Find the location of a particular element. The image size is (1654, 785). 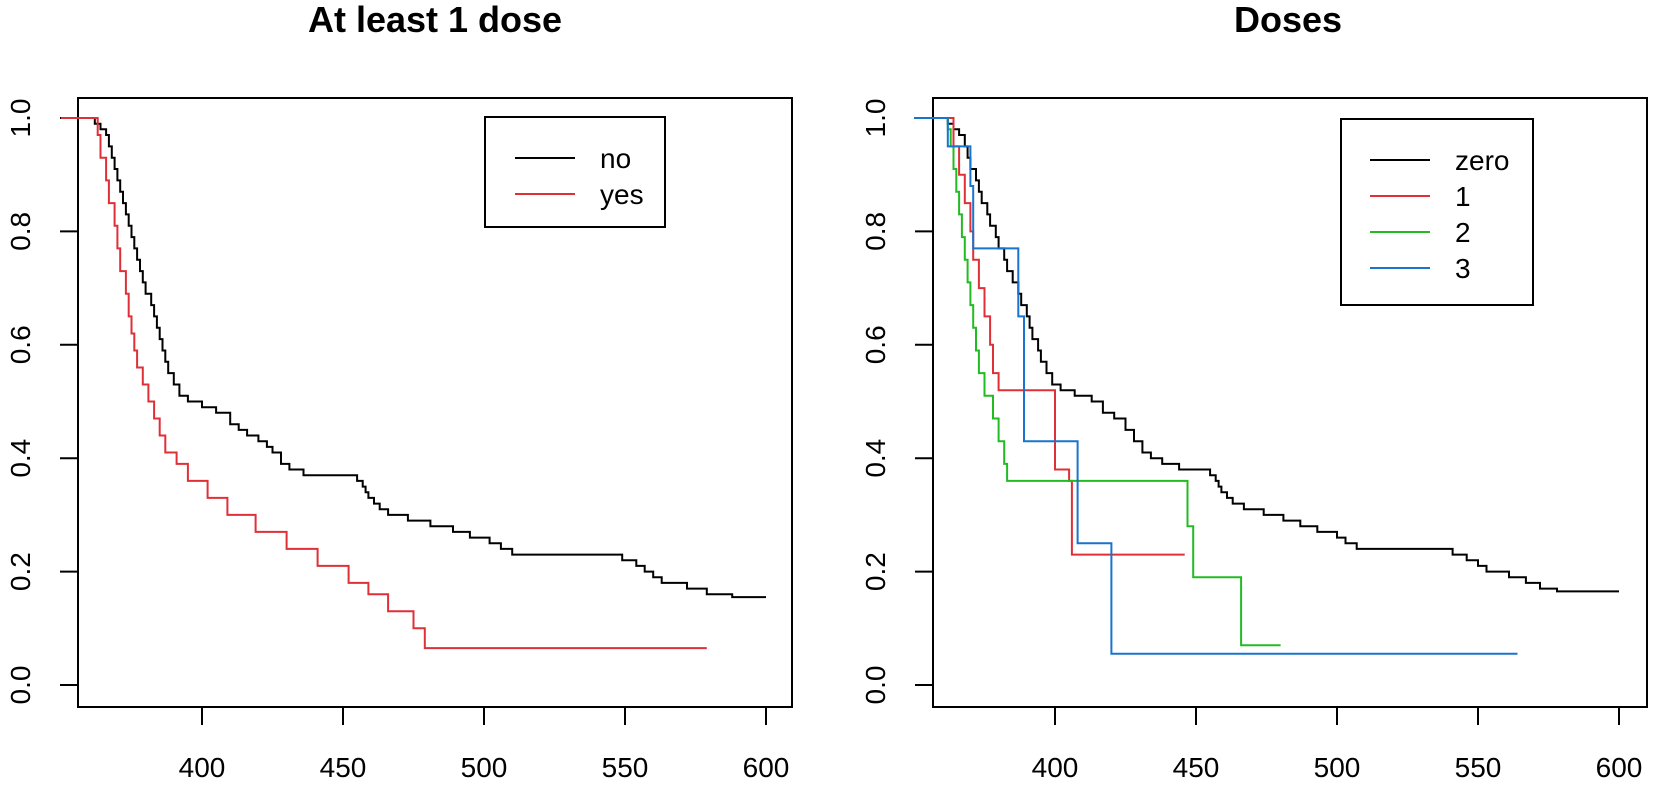

legend-label-2: 2 is located at coordinates (1463, 232).